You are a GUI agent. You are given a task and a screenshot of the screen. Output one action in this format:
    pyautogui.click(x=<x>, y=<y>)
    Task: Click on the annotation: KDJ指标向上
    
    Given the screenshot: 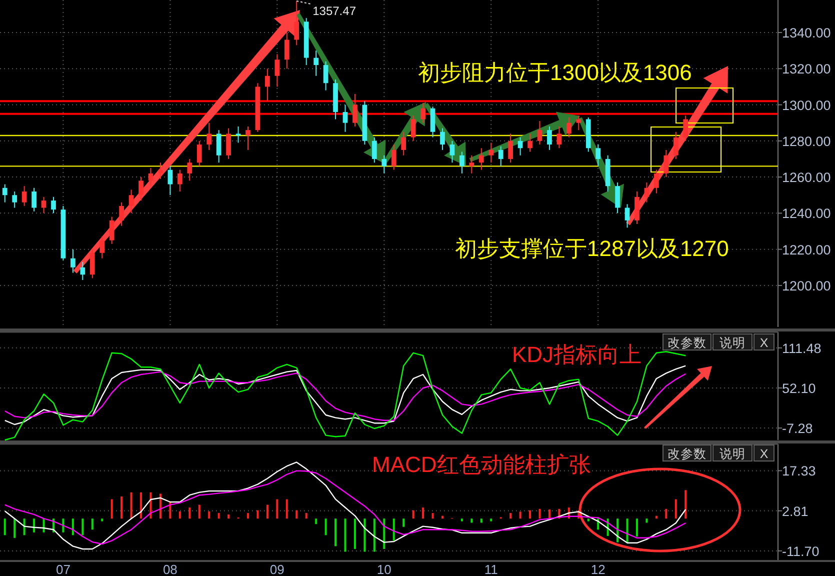 What is the action you would take?
    pyautogui.click(x=577, y=354)
    